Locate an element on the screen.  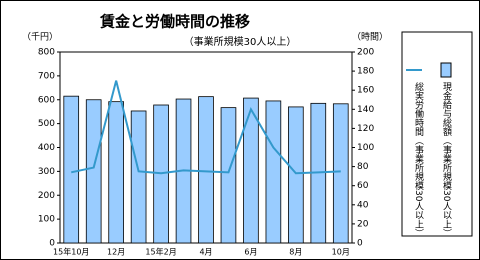
y2-tick-label: 120 is located at coordinates (365, 129).